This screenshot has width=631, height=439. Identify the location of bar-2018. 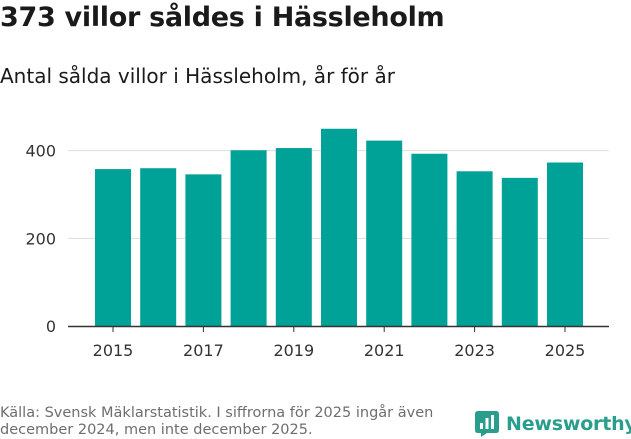
(248, 238).